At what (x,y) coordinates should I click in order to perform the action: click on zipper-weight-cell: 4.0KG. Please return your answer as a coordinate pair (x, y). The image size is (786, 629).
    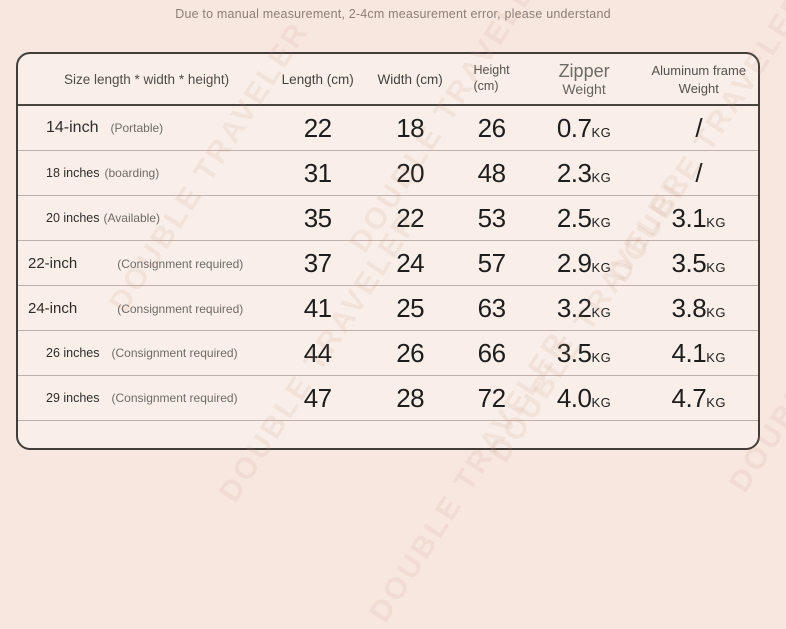
    Looking at the image, I should click on (584, 398).